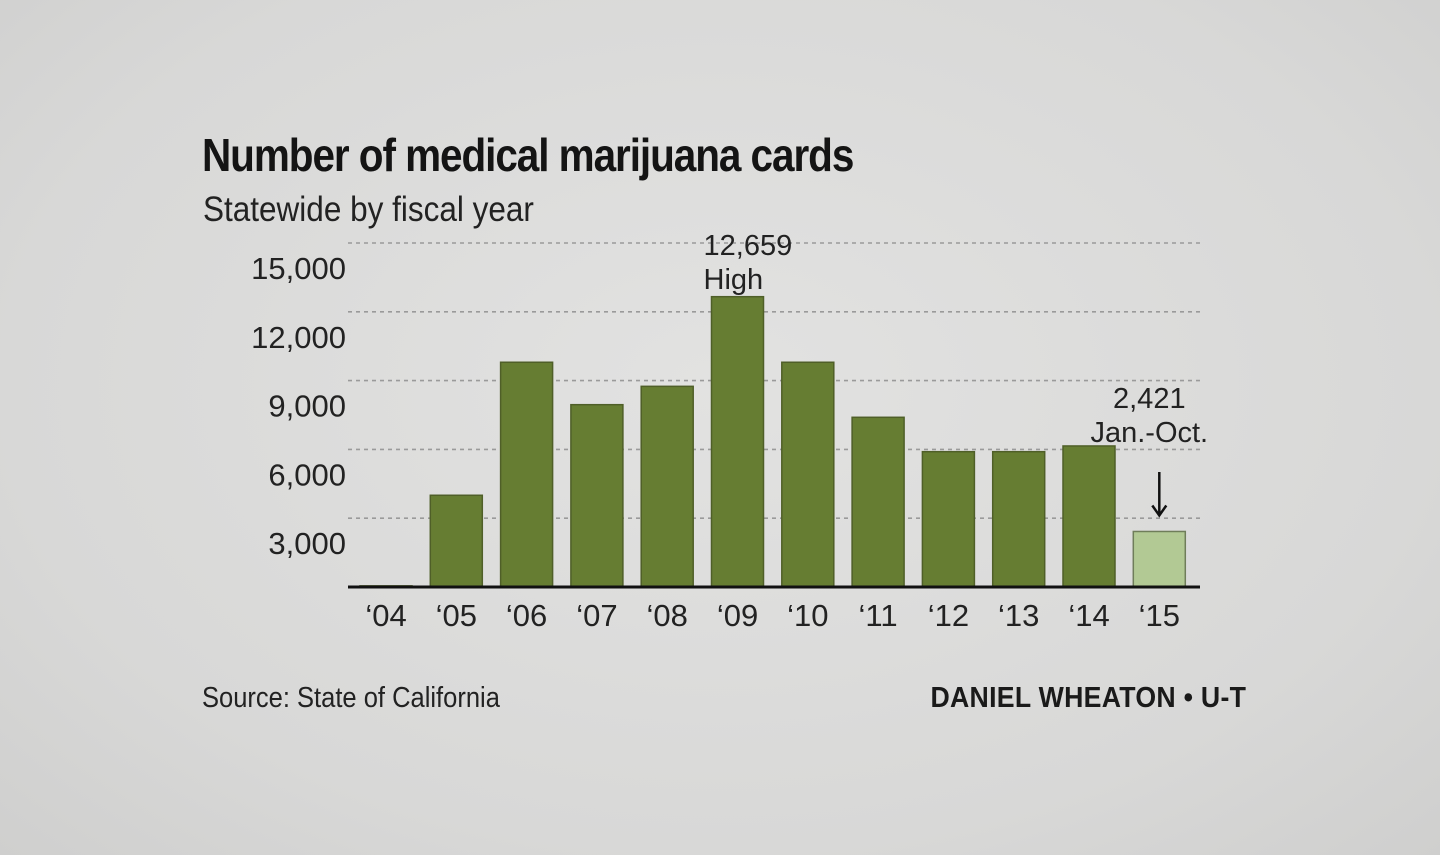  I want to click on chart-subtitle: Statewide by fiscal year, so click(368, 209).